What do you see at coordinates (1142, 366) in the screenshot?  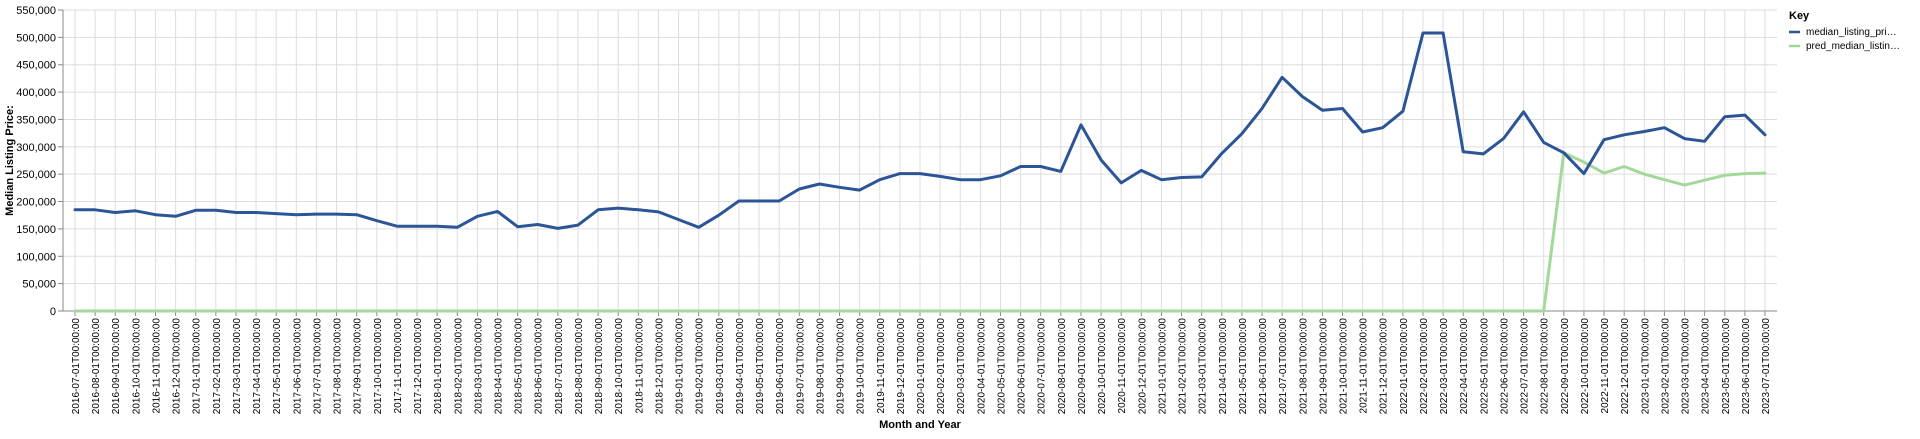 I see `x-tick-label: 2020-12-01T00:00:00` at bounding box center [1142, 366].